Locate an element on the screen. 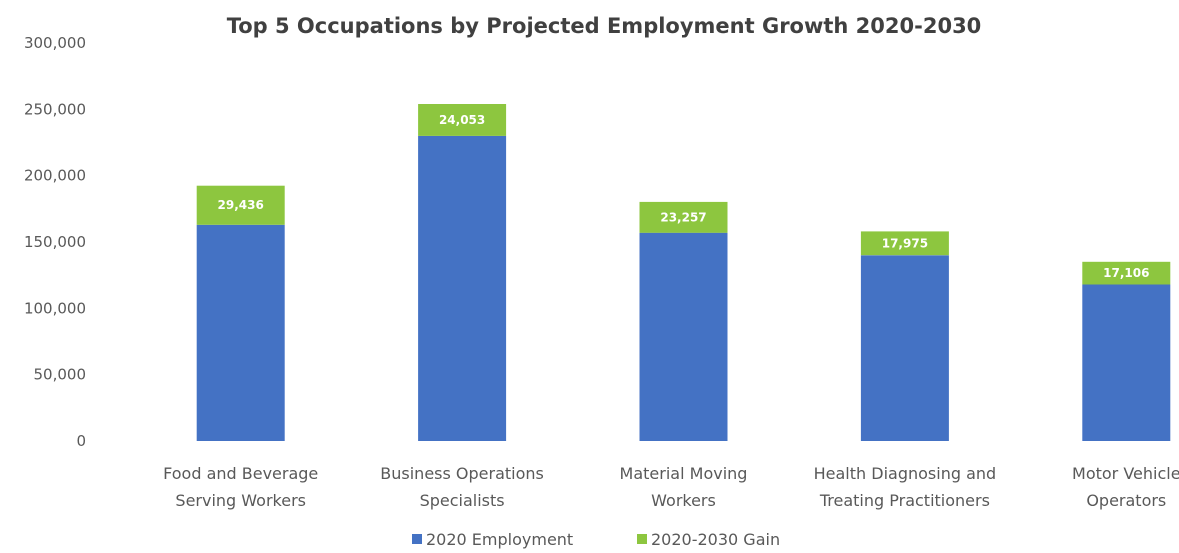  y-tick-label: 0 is located at coordinates (81, 441).